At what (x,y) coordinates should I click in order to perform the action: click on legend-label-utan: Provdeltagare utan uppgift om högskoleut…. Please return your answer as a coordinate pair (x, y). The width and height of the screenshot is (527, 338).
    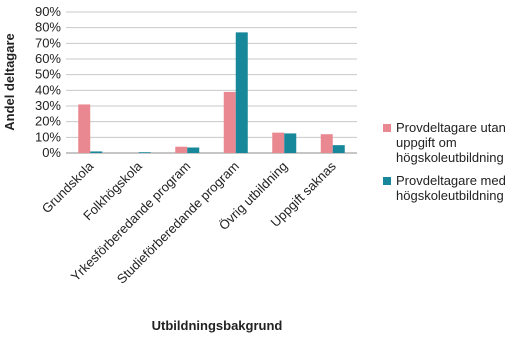
    Looking at the image, I should click on (451, 142).